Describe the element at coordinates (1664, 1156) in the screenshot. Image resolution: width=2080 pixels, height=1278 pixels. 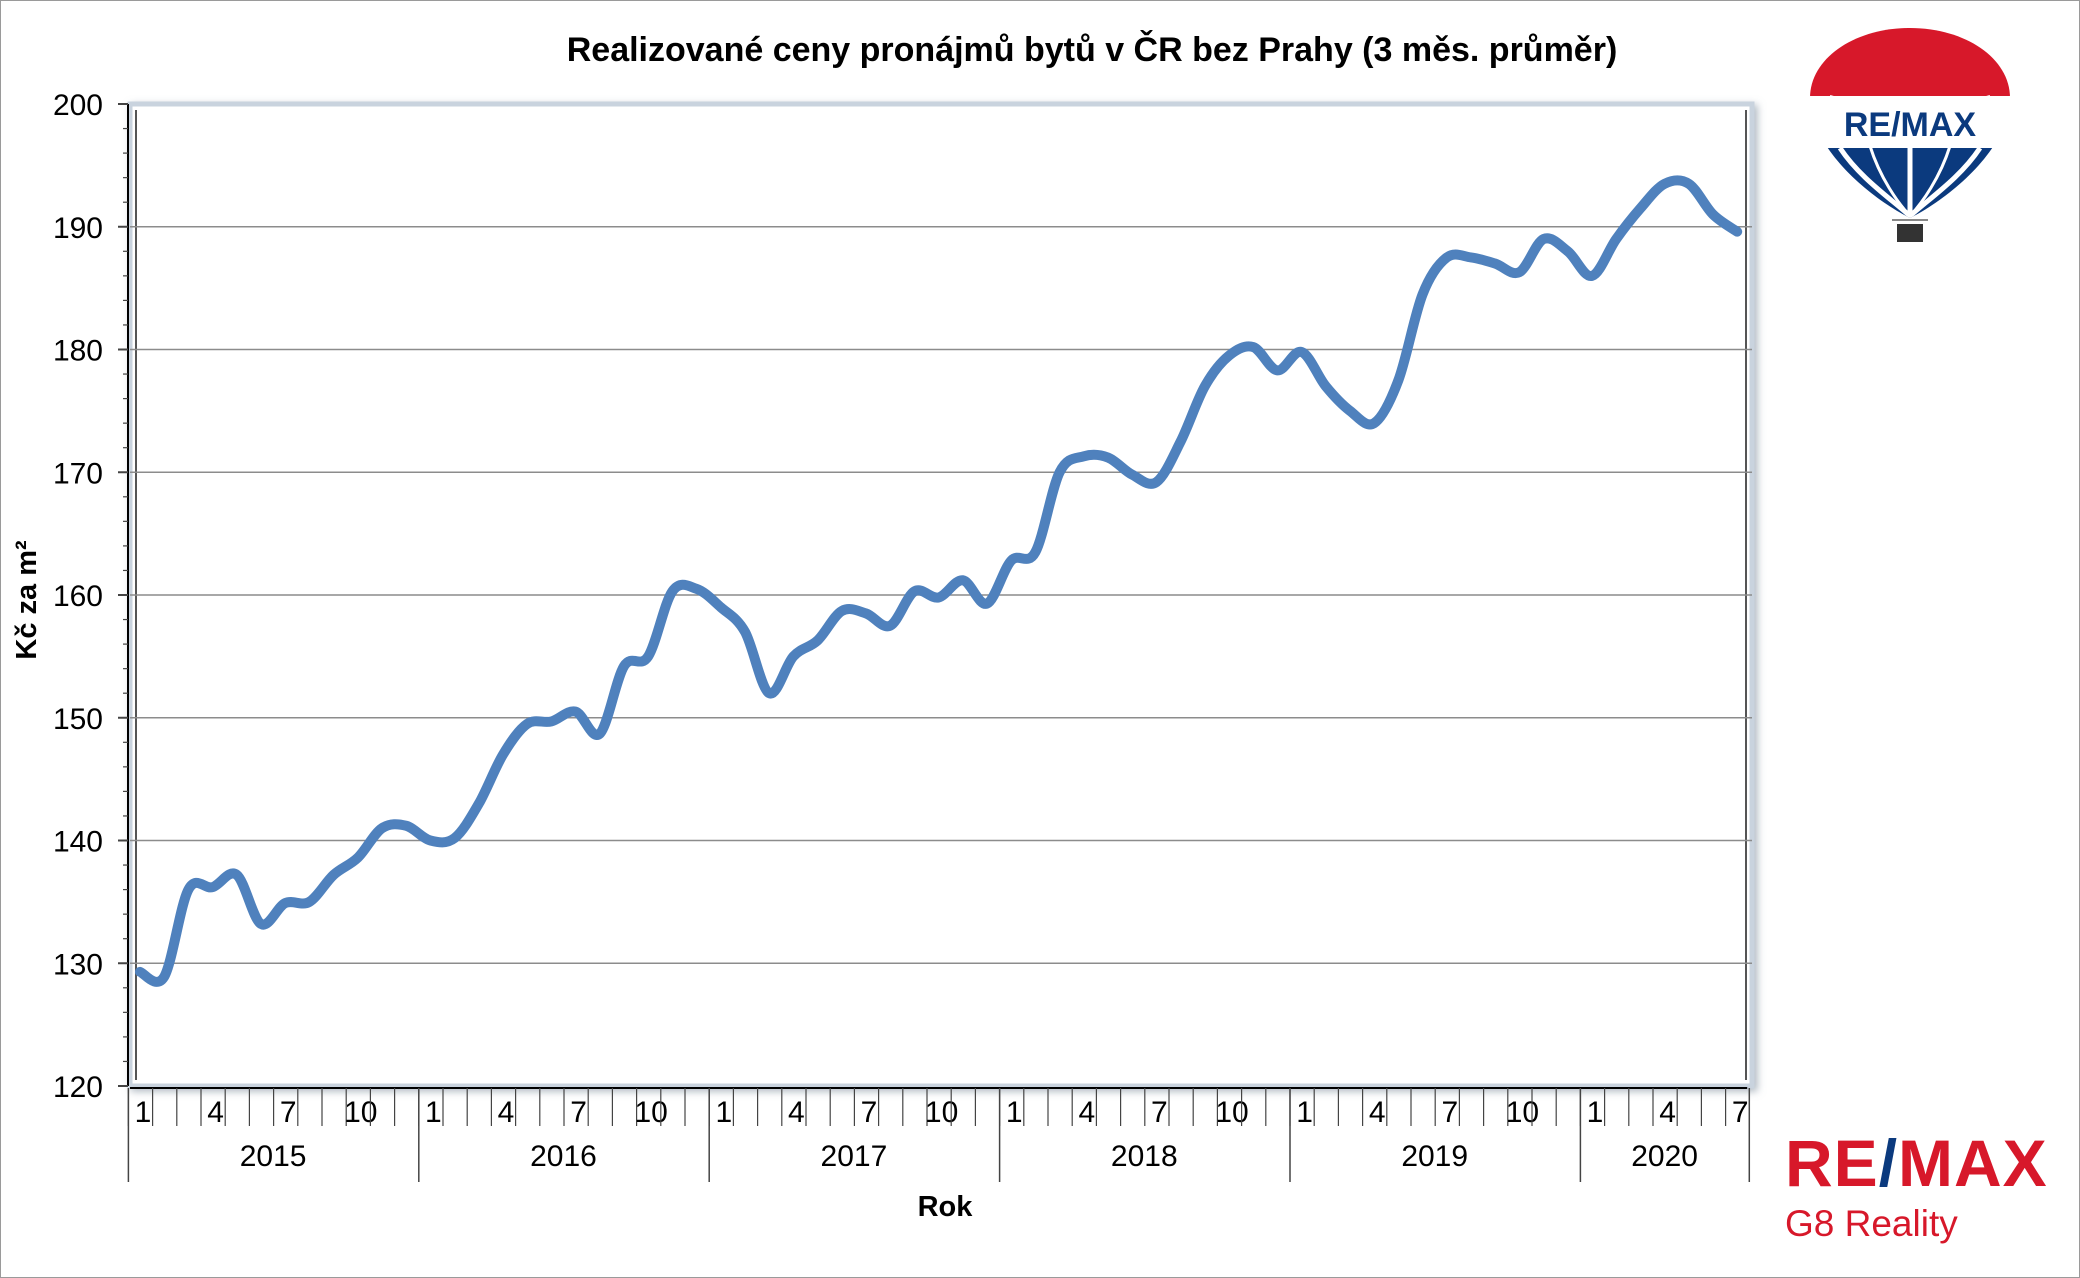
I see `x-year-label: 2020` at that location.